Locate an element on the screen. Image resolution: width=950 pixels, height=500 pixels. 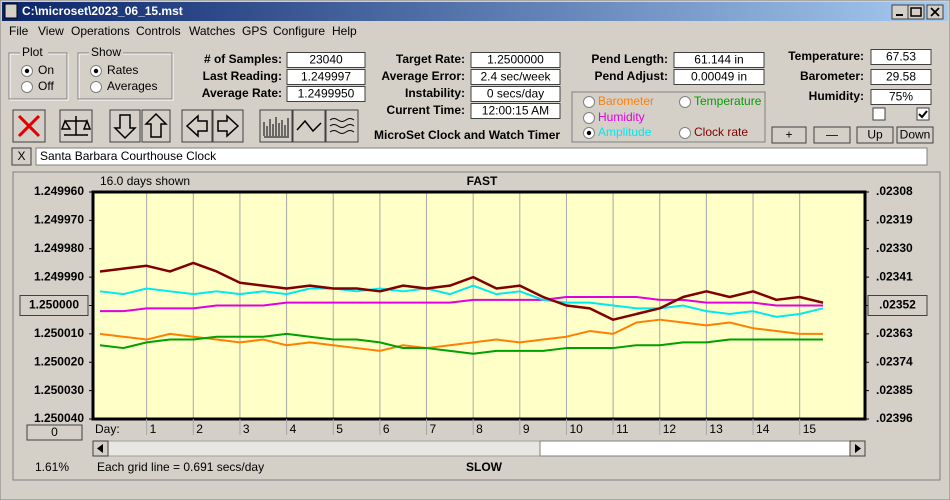
field-label: Pend Adjust: is located at coordinates (631, 76).